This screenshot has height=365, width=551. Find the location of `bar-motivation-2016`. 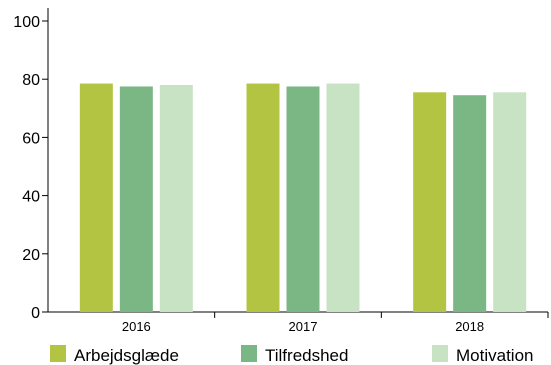

bar-motivation-2016 is located at coordinates (176, 199).